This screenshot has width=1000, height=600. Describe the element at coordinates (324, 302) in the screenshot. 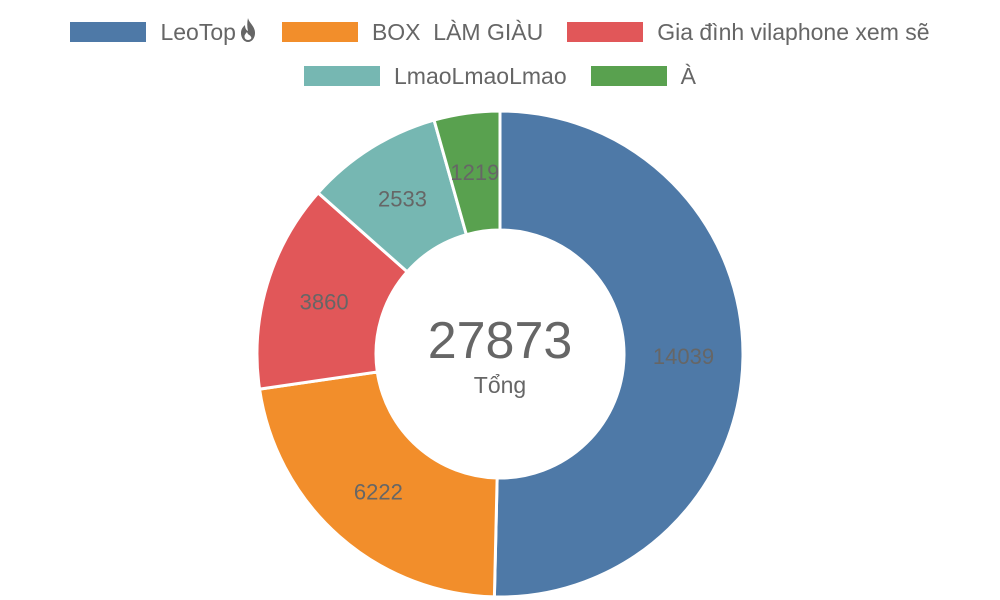

I see `slice-value-label: 3860` at that location.